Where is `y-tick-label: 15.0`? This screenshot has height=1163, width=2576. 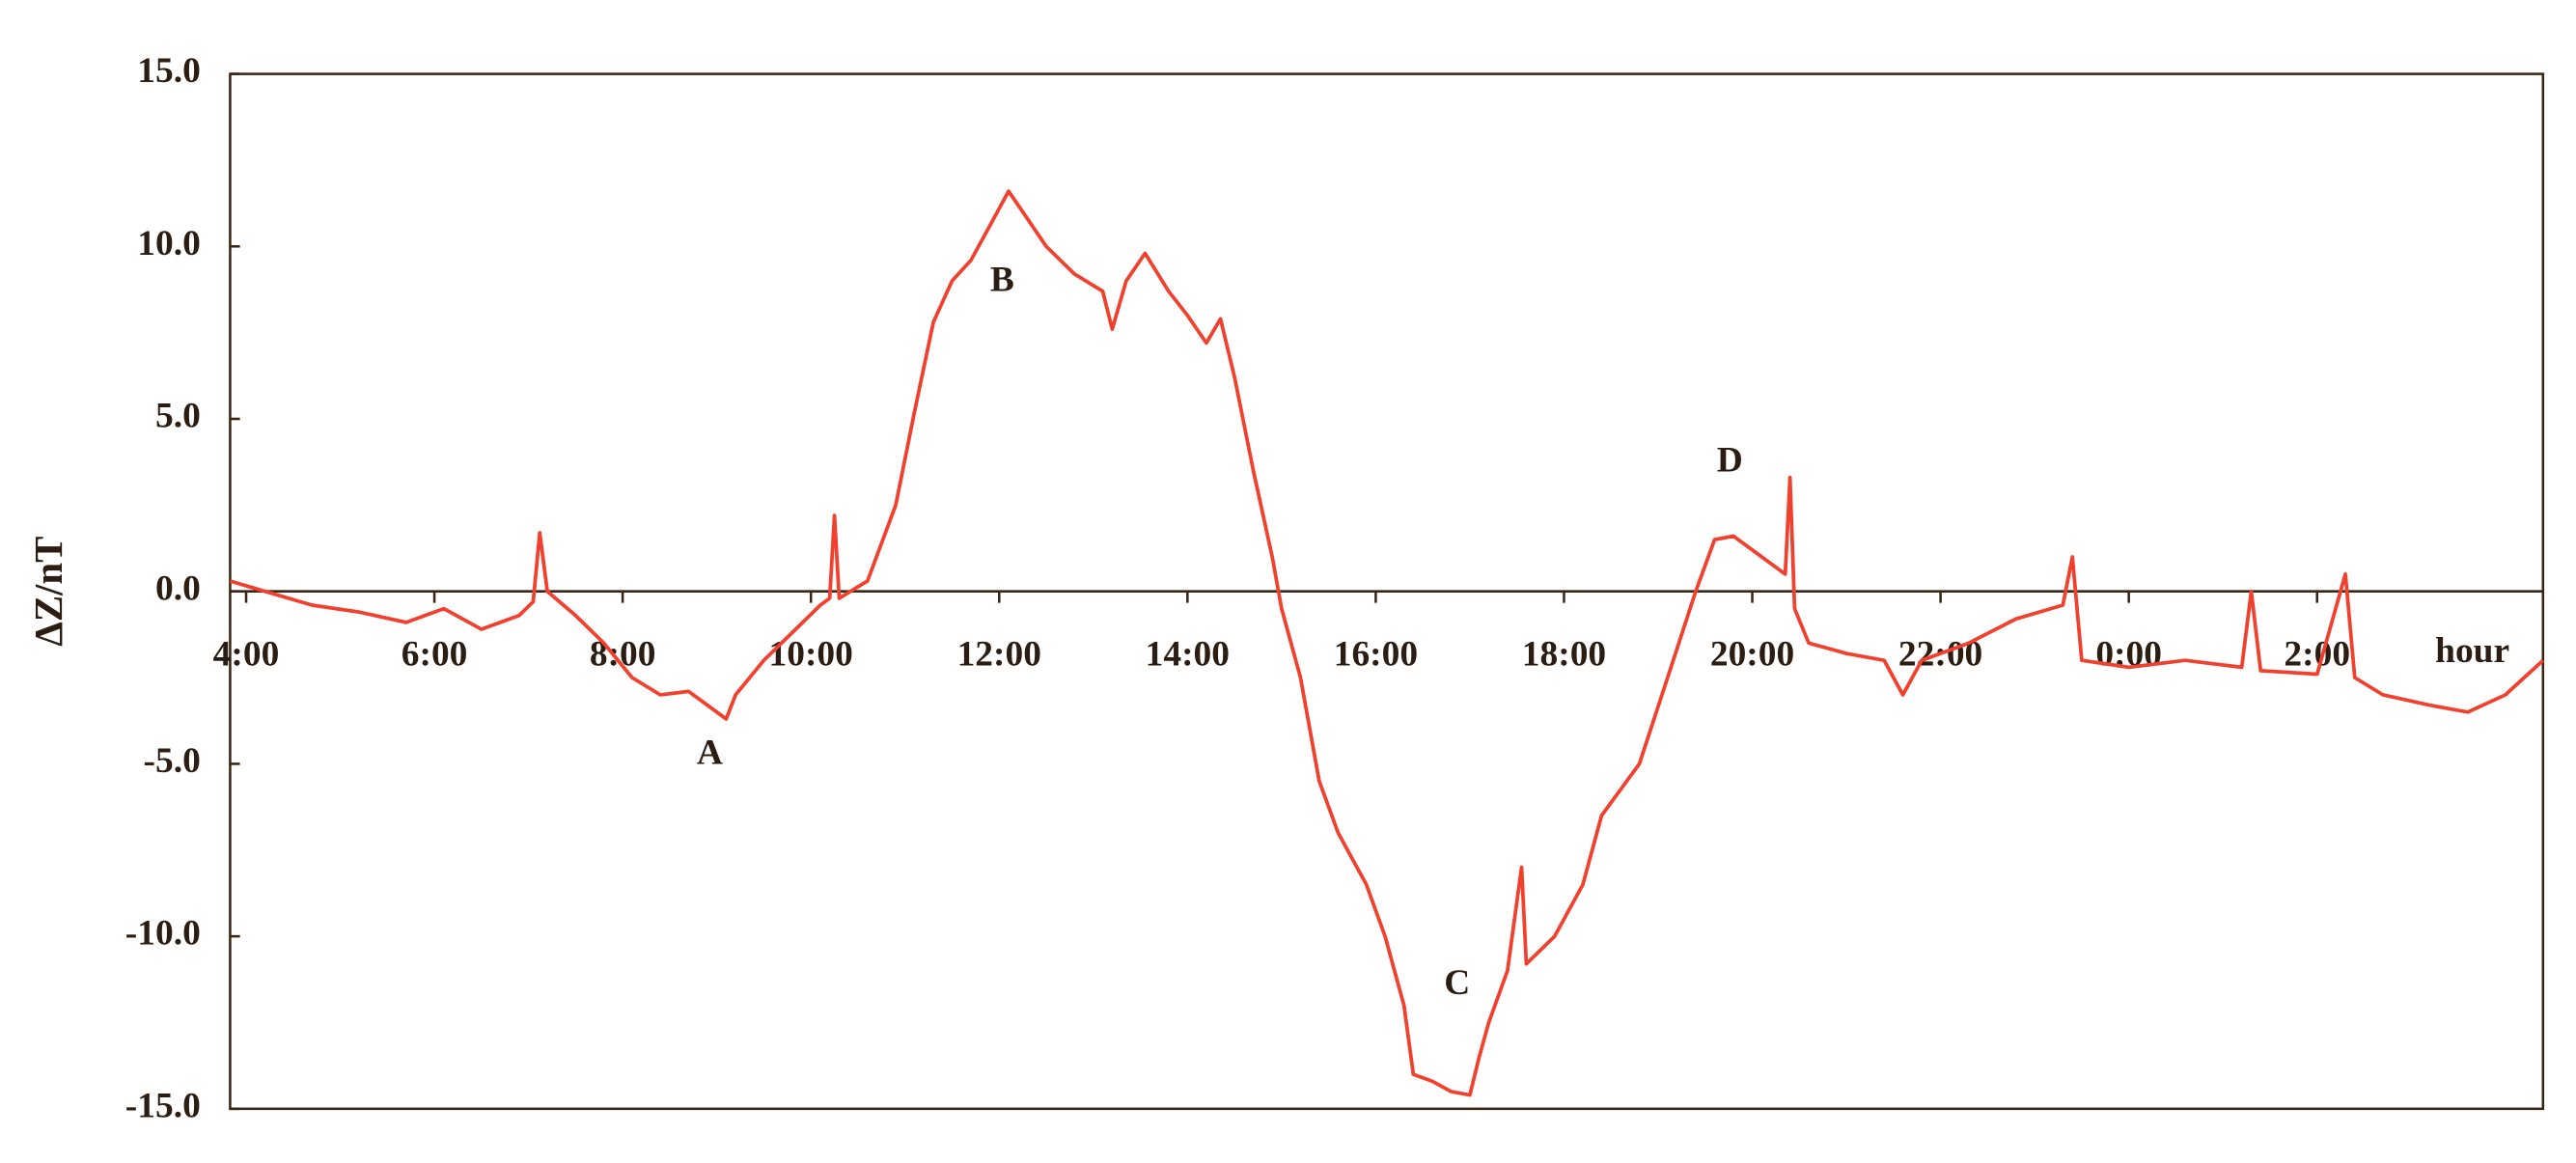 y-tick-label: 15.0 is located at coordinates (169, 71).